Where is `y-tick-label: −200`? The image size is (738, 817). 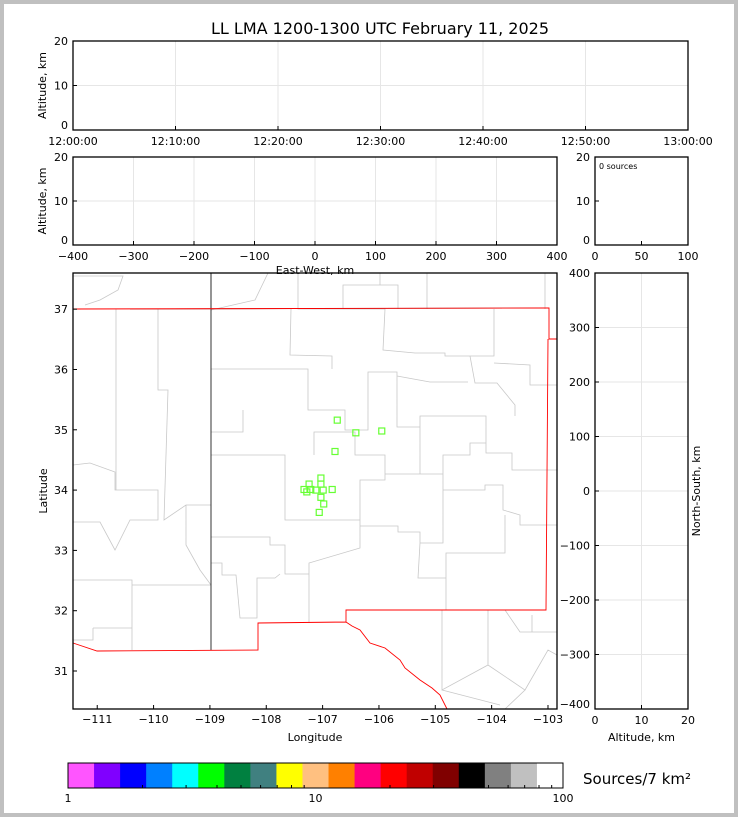
y-tick-label: −200 is located at coordinates (575, 600).